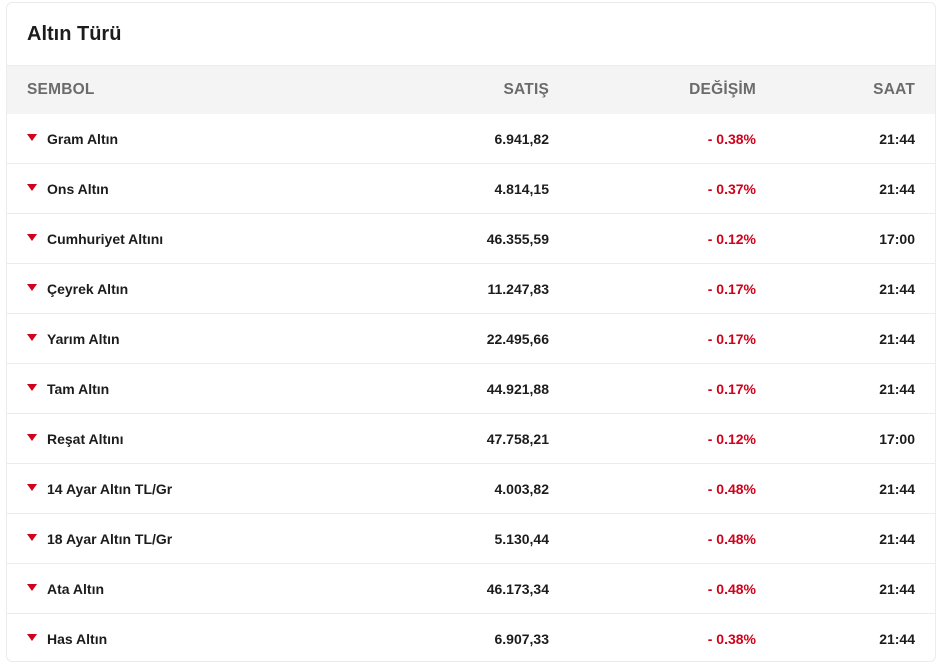 Image resolution: width=937 pixels, height=669 pixels. I want to click on table-row: Tam Altın 44.921,88 - 0.17% 21:44, so click(471, 389).